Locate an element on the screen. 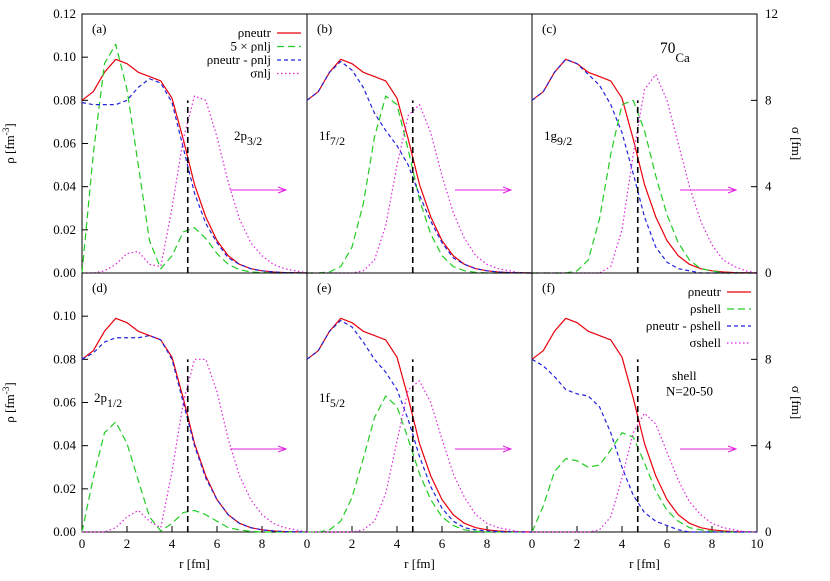  panel-annotation-part: shell is located at coordinates (684, 375).